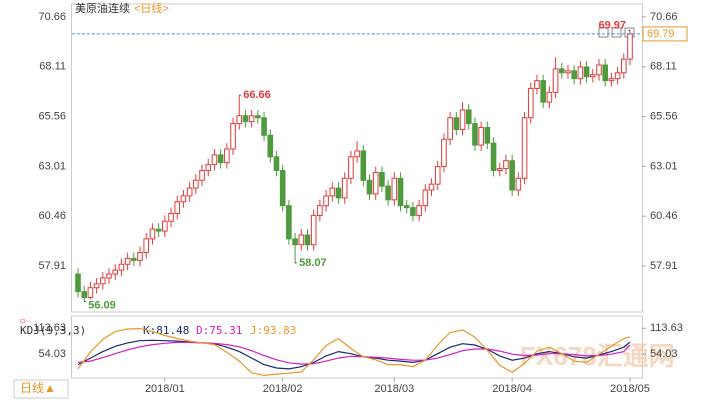 The height and width of the screenshot is (400, 727). What do you see at coordinates (664, 216) in the screenshot?
I see `y-tick-label-right: 60.46` at bounding box center [664, 216].